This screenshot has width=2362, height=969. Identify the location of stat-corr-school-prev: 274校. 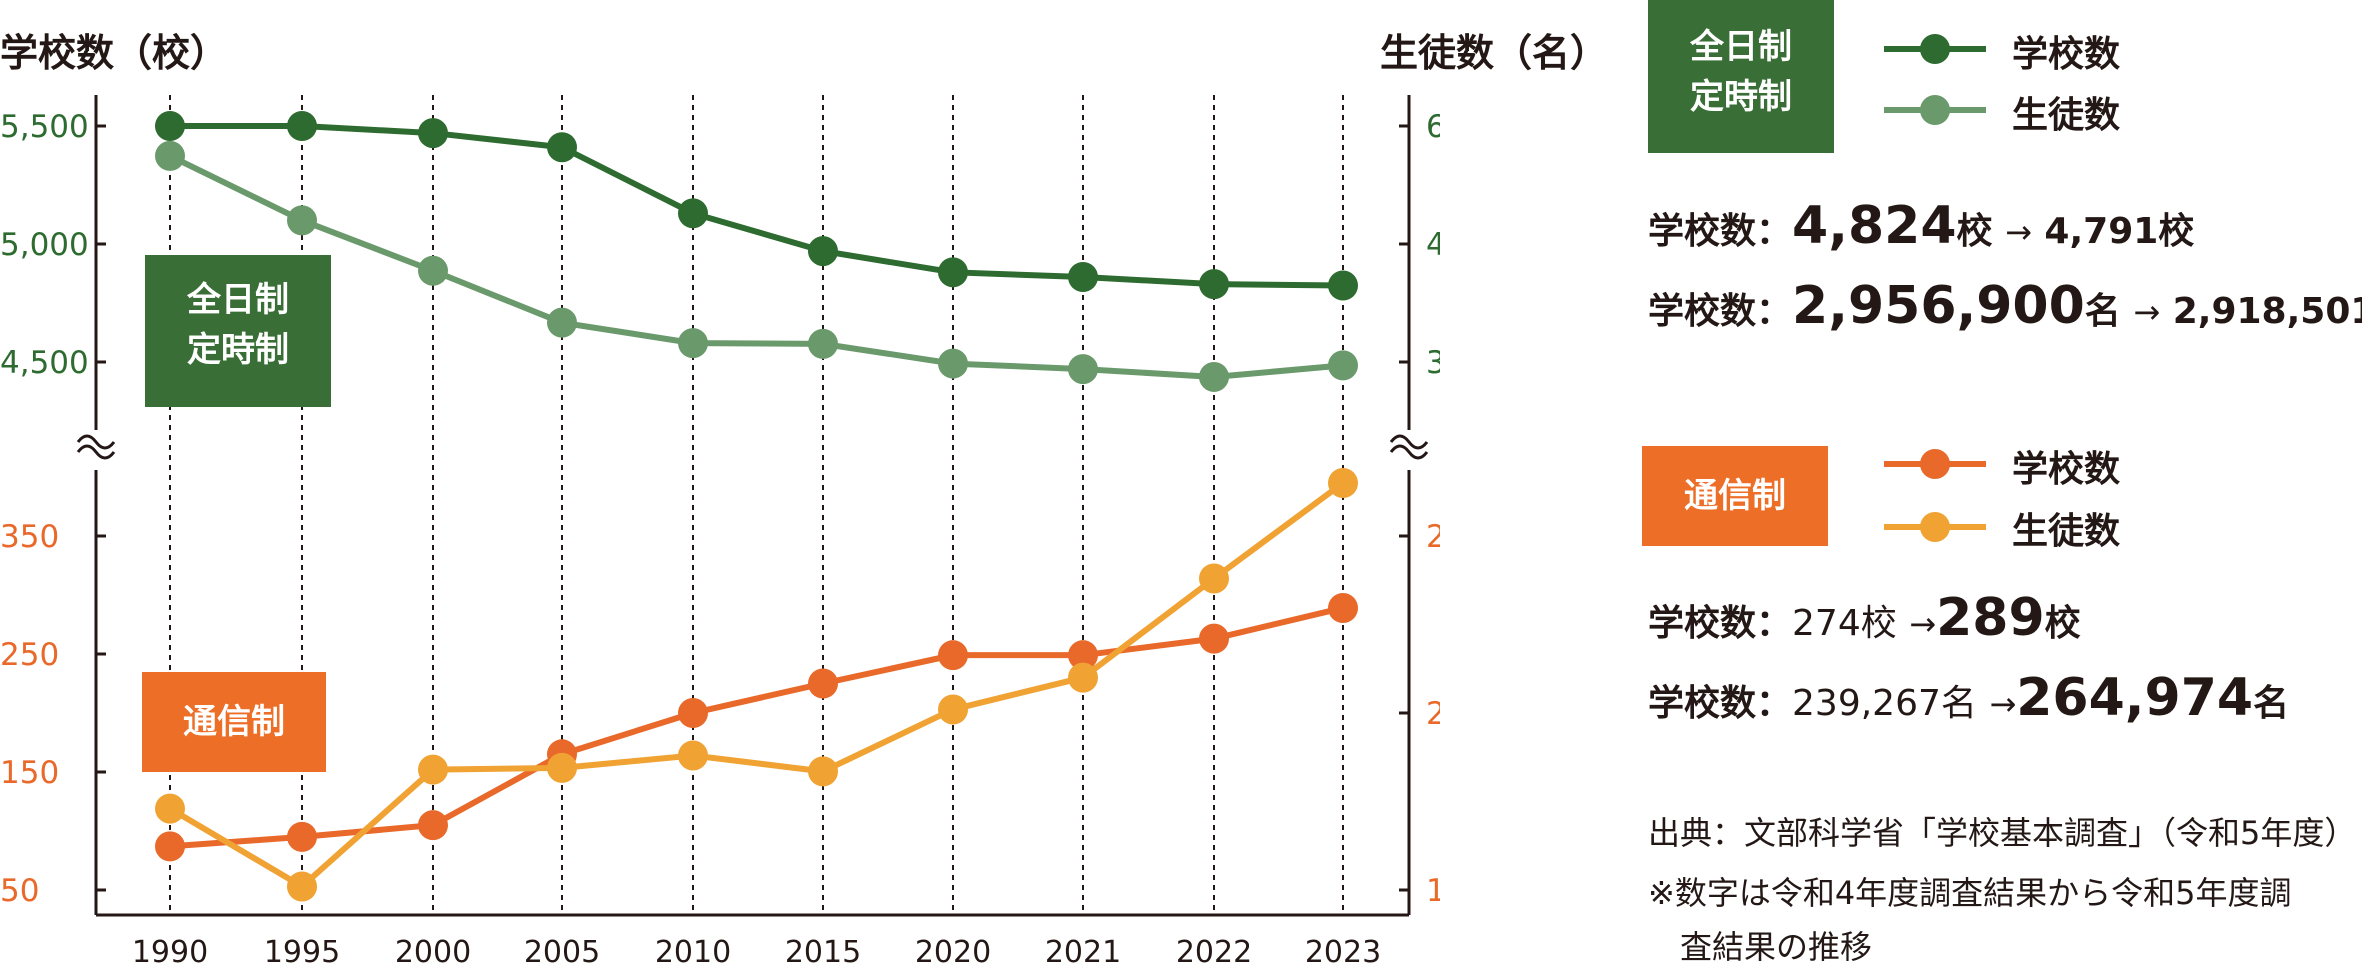
(1844, 623).